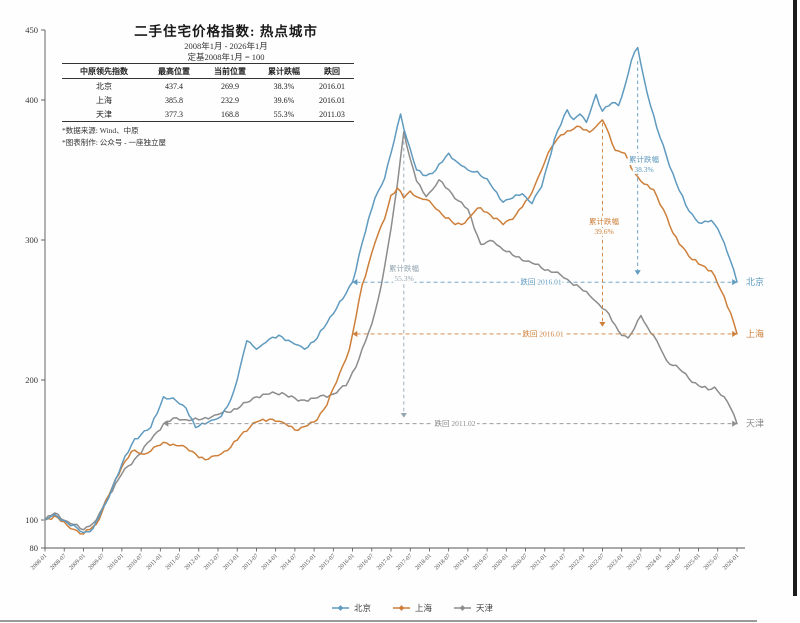  I want to click on chart-author-note: *图表制作: 公众号 - 一座独立屋, so click(114, 142).